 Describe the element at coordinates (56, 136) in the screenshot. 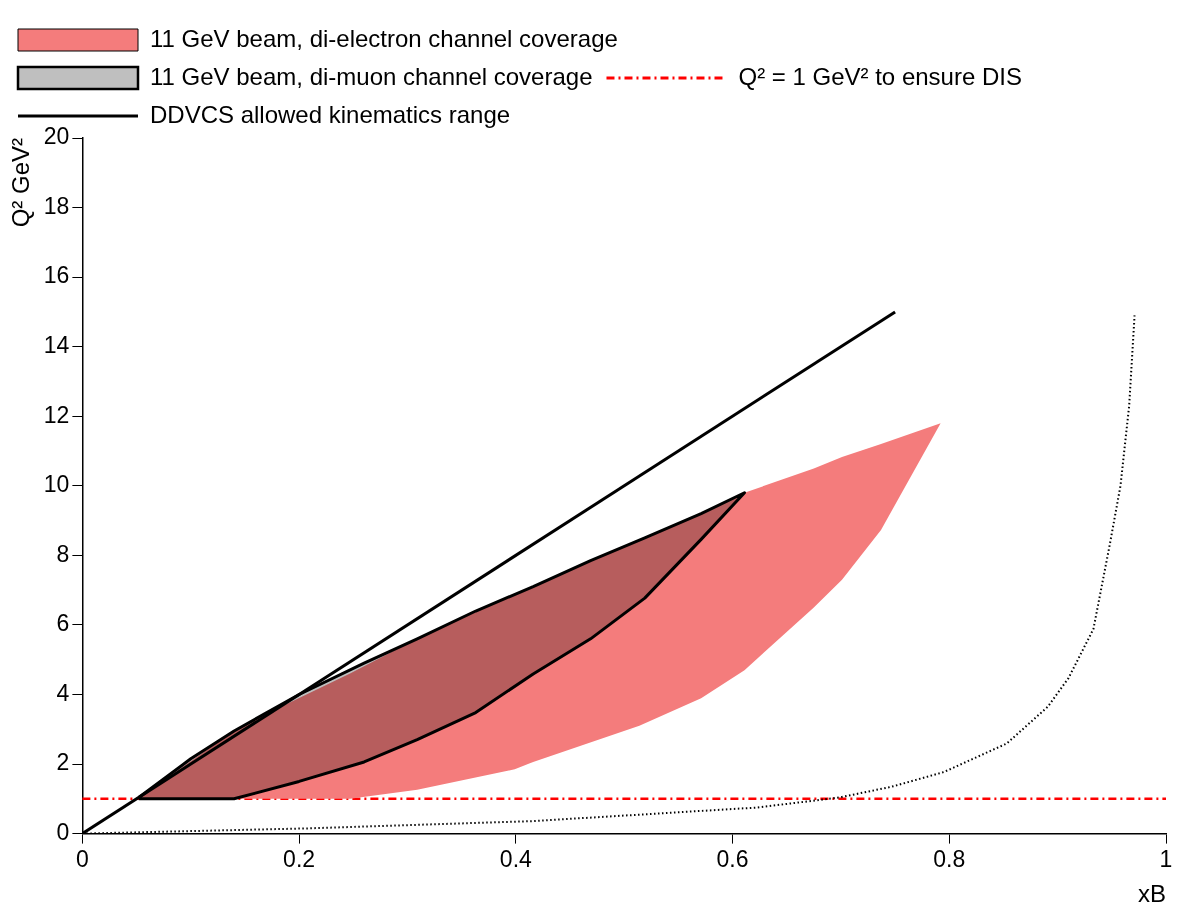

I see `y-tick-label: 20` at that location.